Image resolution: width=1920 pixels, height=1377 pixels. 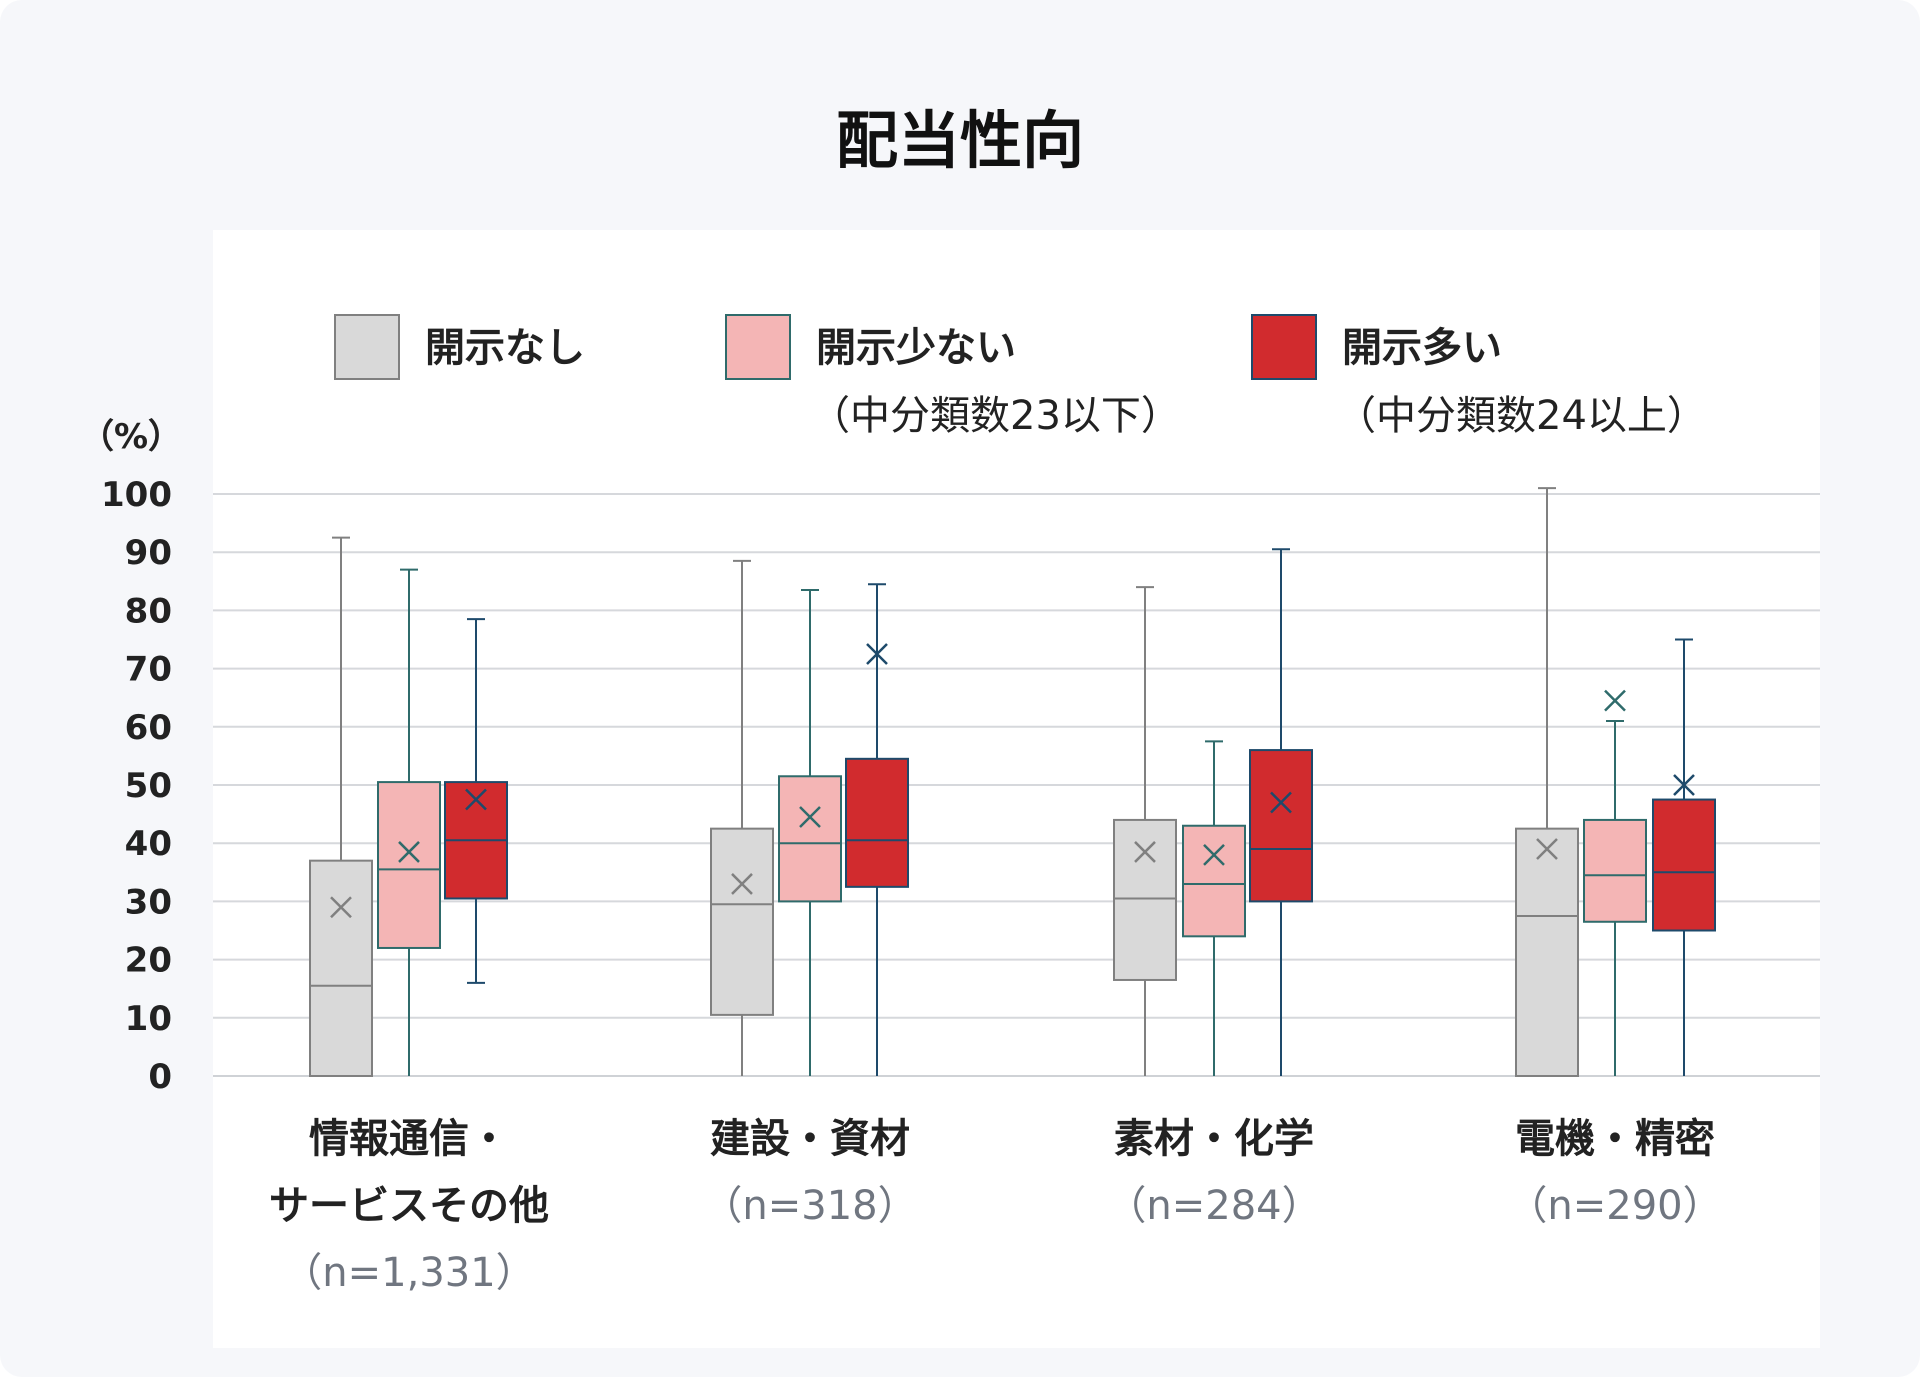 What do you see at coordinates (1615, 1139) in the screenshot?
I see `category-label: 電機・精密` at bounding box center [1615, 1139].